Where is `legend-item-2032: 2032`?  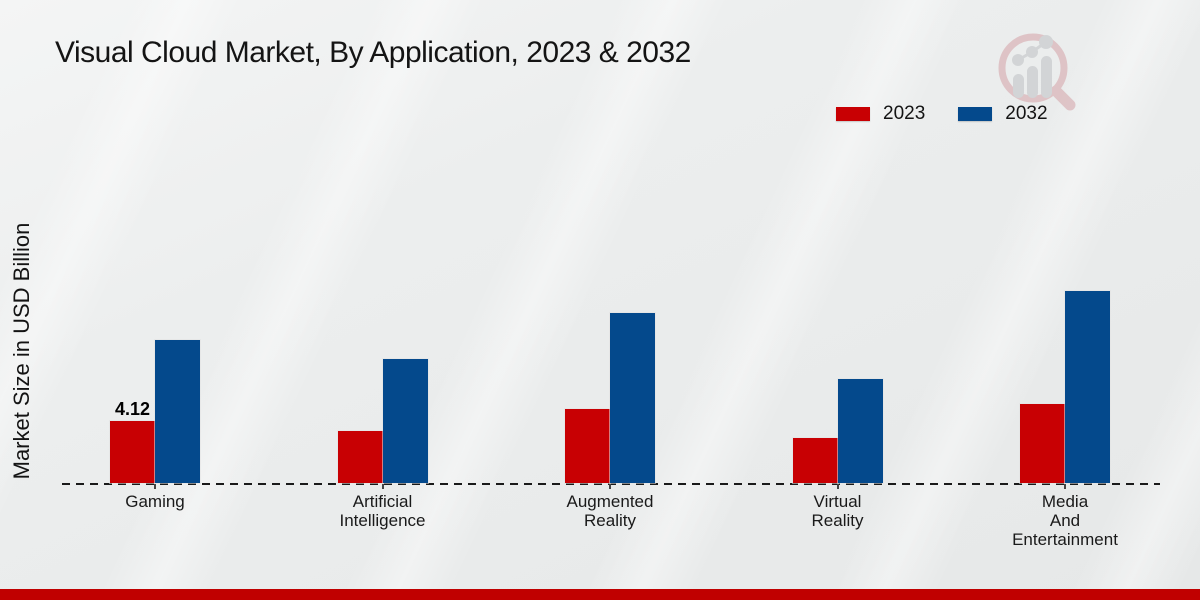
legend-item-2032: 2032 is located at coordinates (1003, 114).